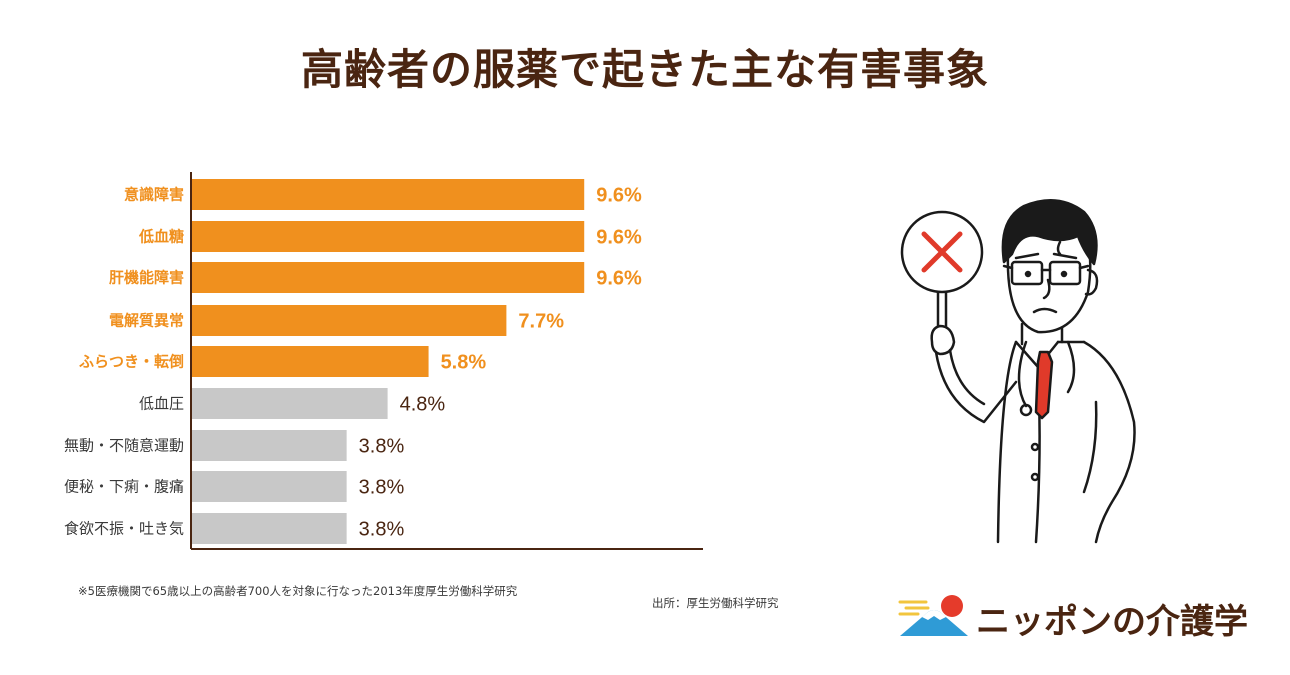 Image resolution: width=1290 pixels, height=675 pixels. Describe the element at coordinates (423, 405) in the screenshot. I see `value-label: 4.8%` at that location.